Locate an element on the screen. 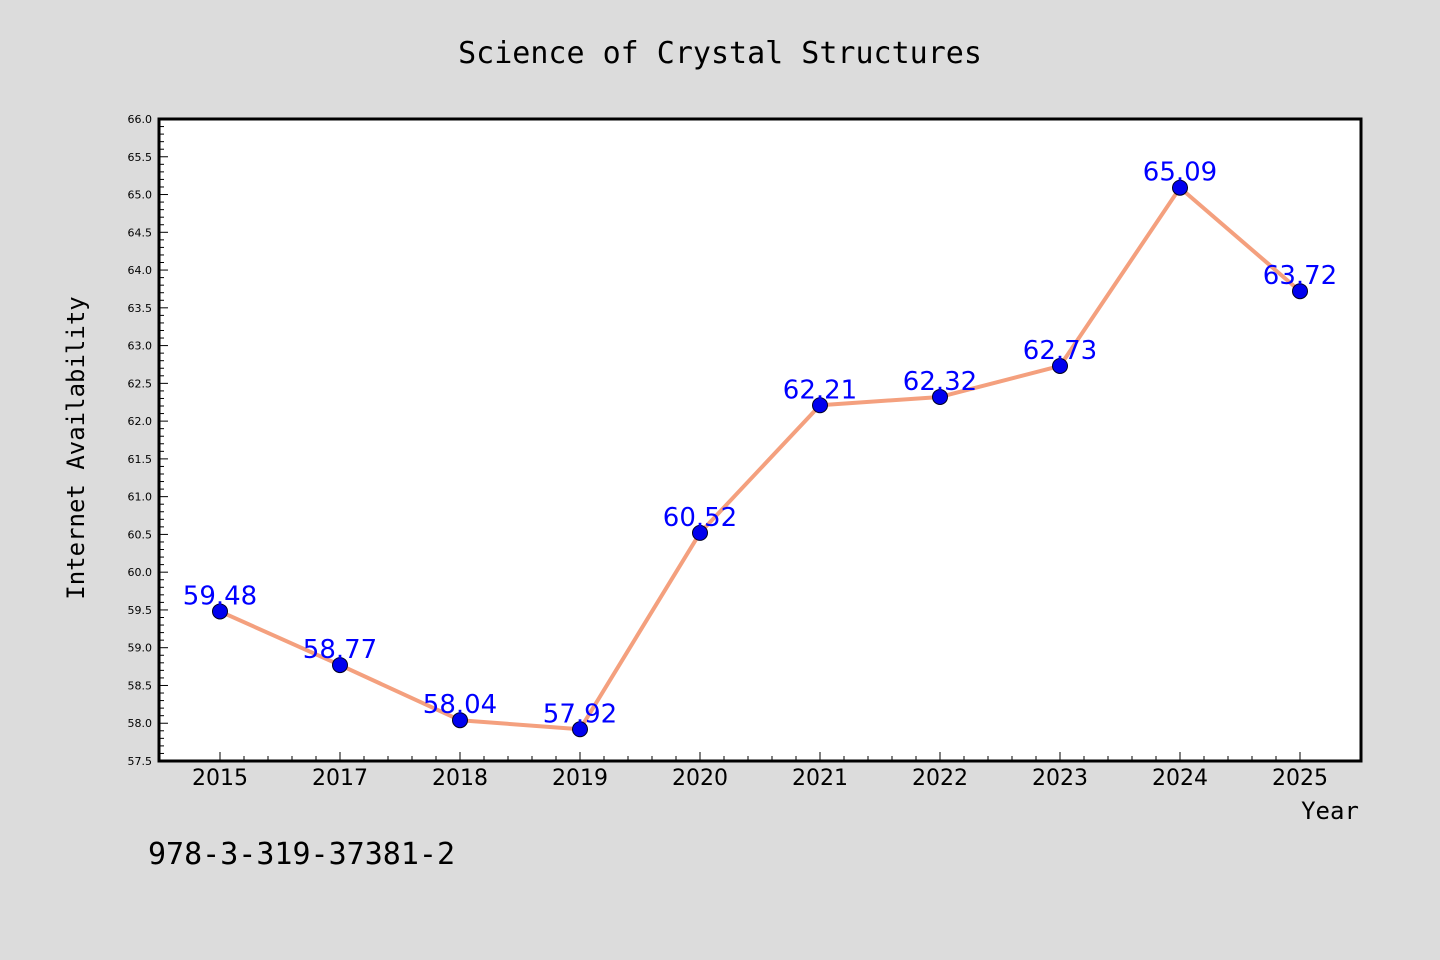 The height and width of the screenshot is (960, 1440). data-value-label: 57.92 is located at coordinates (580, 714).